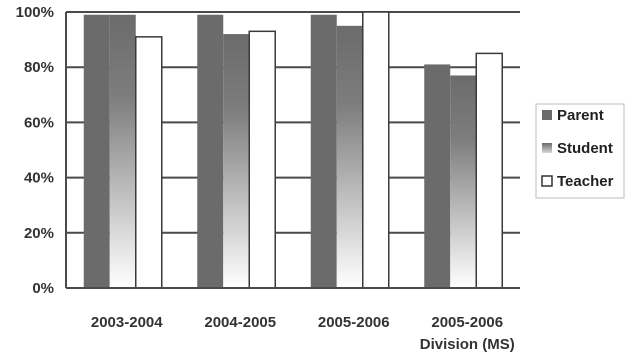 This screenshot has width=636, height=360. I want to click on x-category-label: Division (MS), so click(467, 344).